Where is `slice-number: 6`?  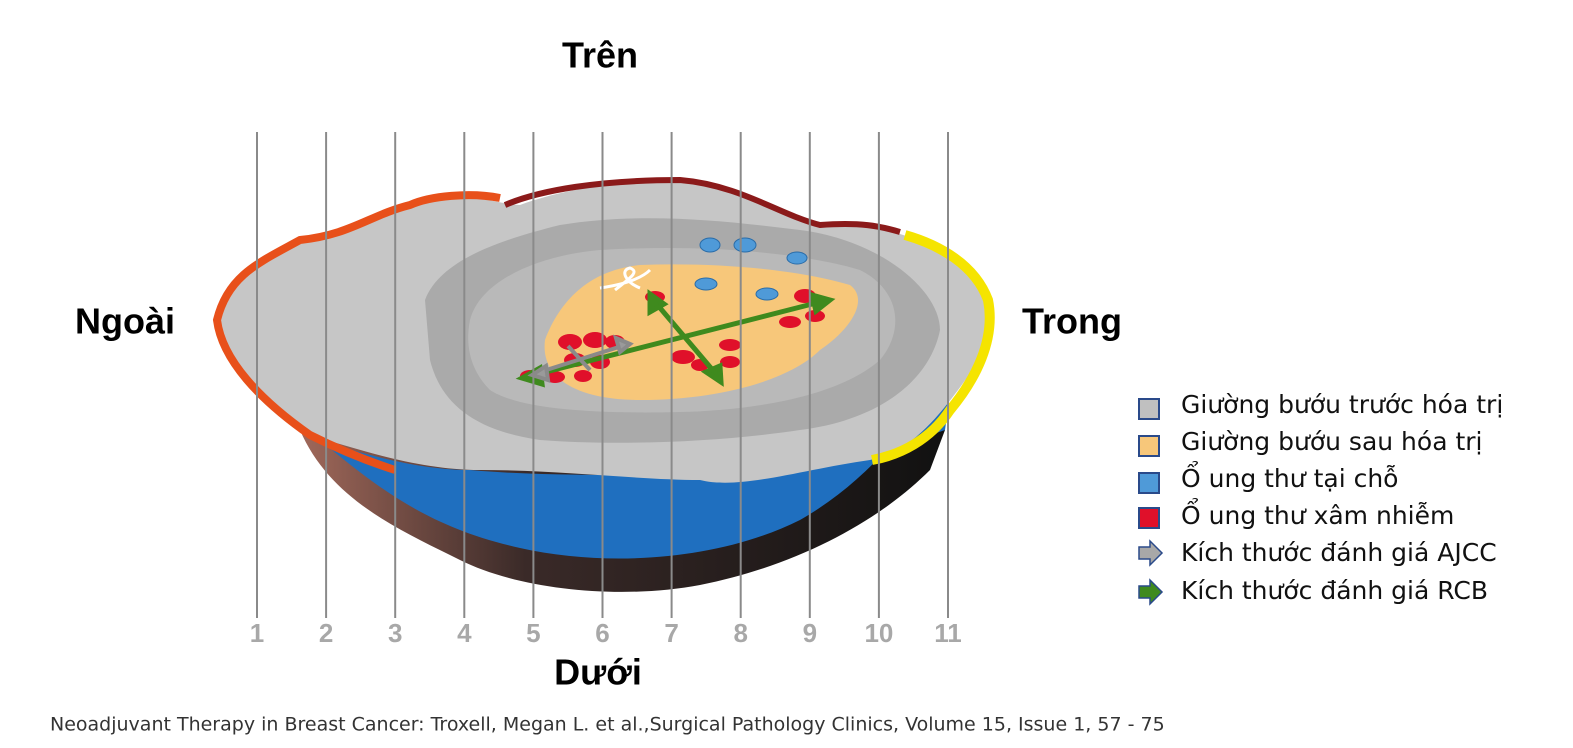
slice-number: 6 is located at coordinates (602, 633).